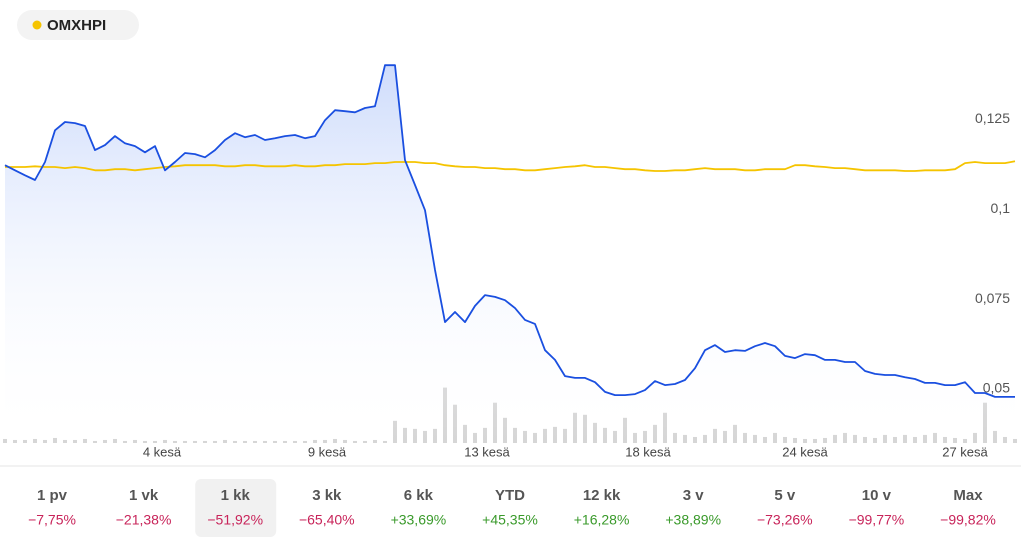  What do you see at coordinates (52, 520) in the screenshot?
I see `period-change: −7,75%` at bounding box center [52, 520].